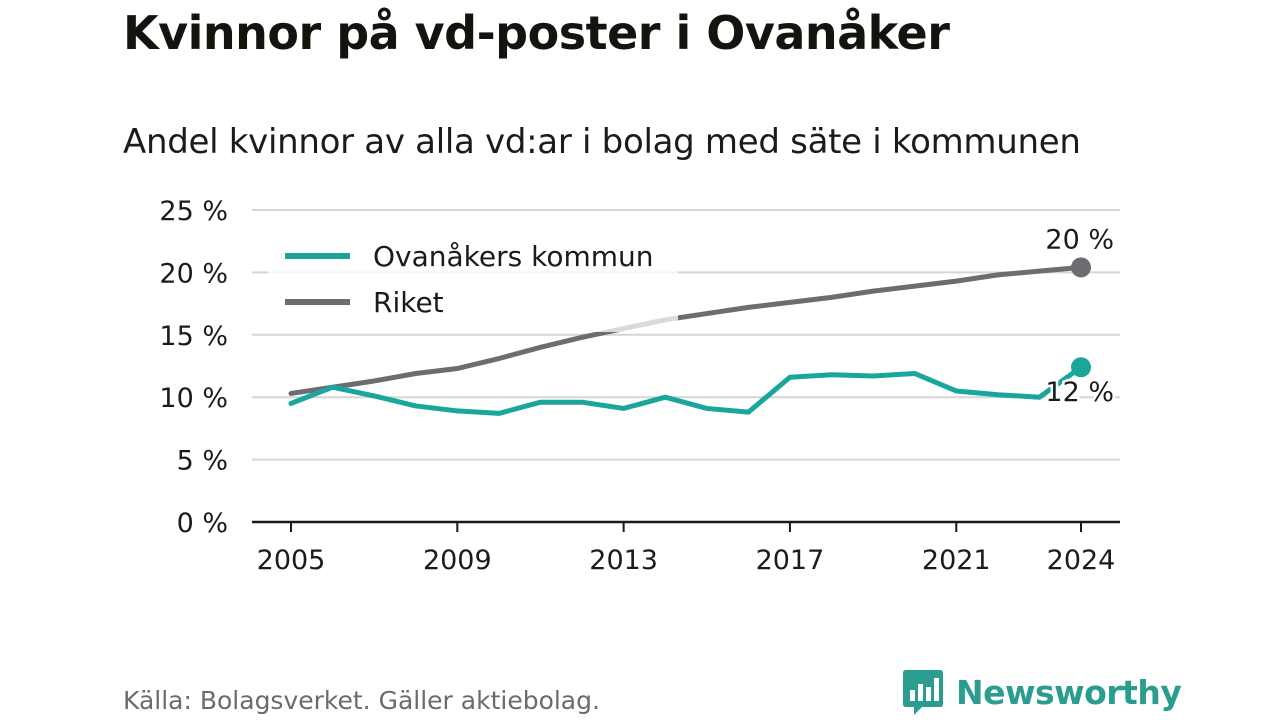 Image resolution: width=1280 pixels, height=720 pixels. What do you see at coordinates (361, 700) in the screenshot?
I see `source-note: Källa: Bolagsverket. Gäller aktiebolag.` at bounding box center [361, 700].